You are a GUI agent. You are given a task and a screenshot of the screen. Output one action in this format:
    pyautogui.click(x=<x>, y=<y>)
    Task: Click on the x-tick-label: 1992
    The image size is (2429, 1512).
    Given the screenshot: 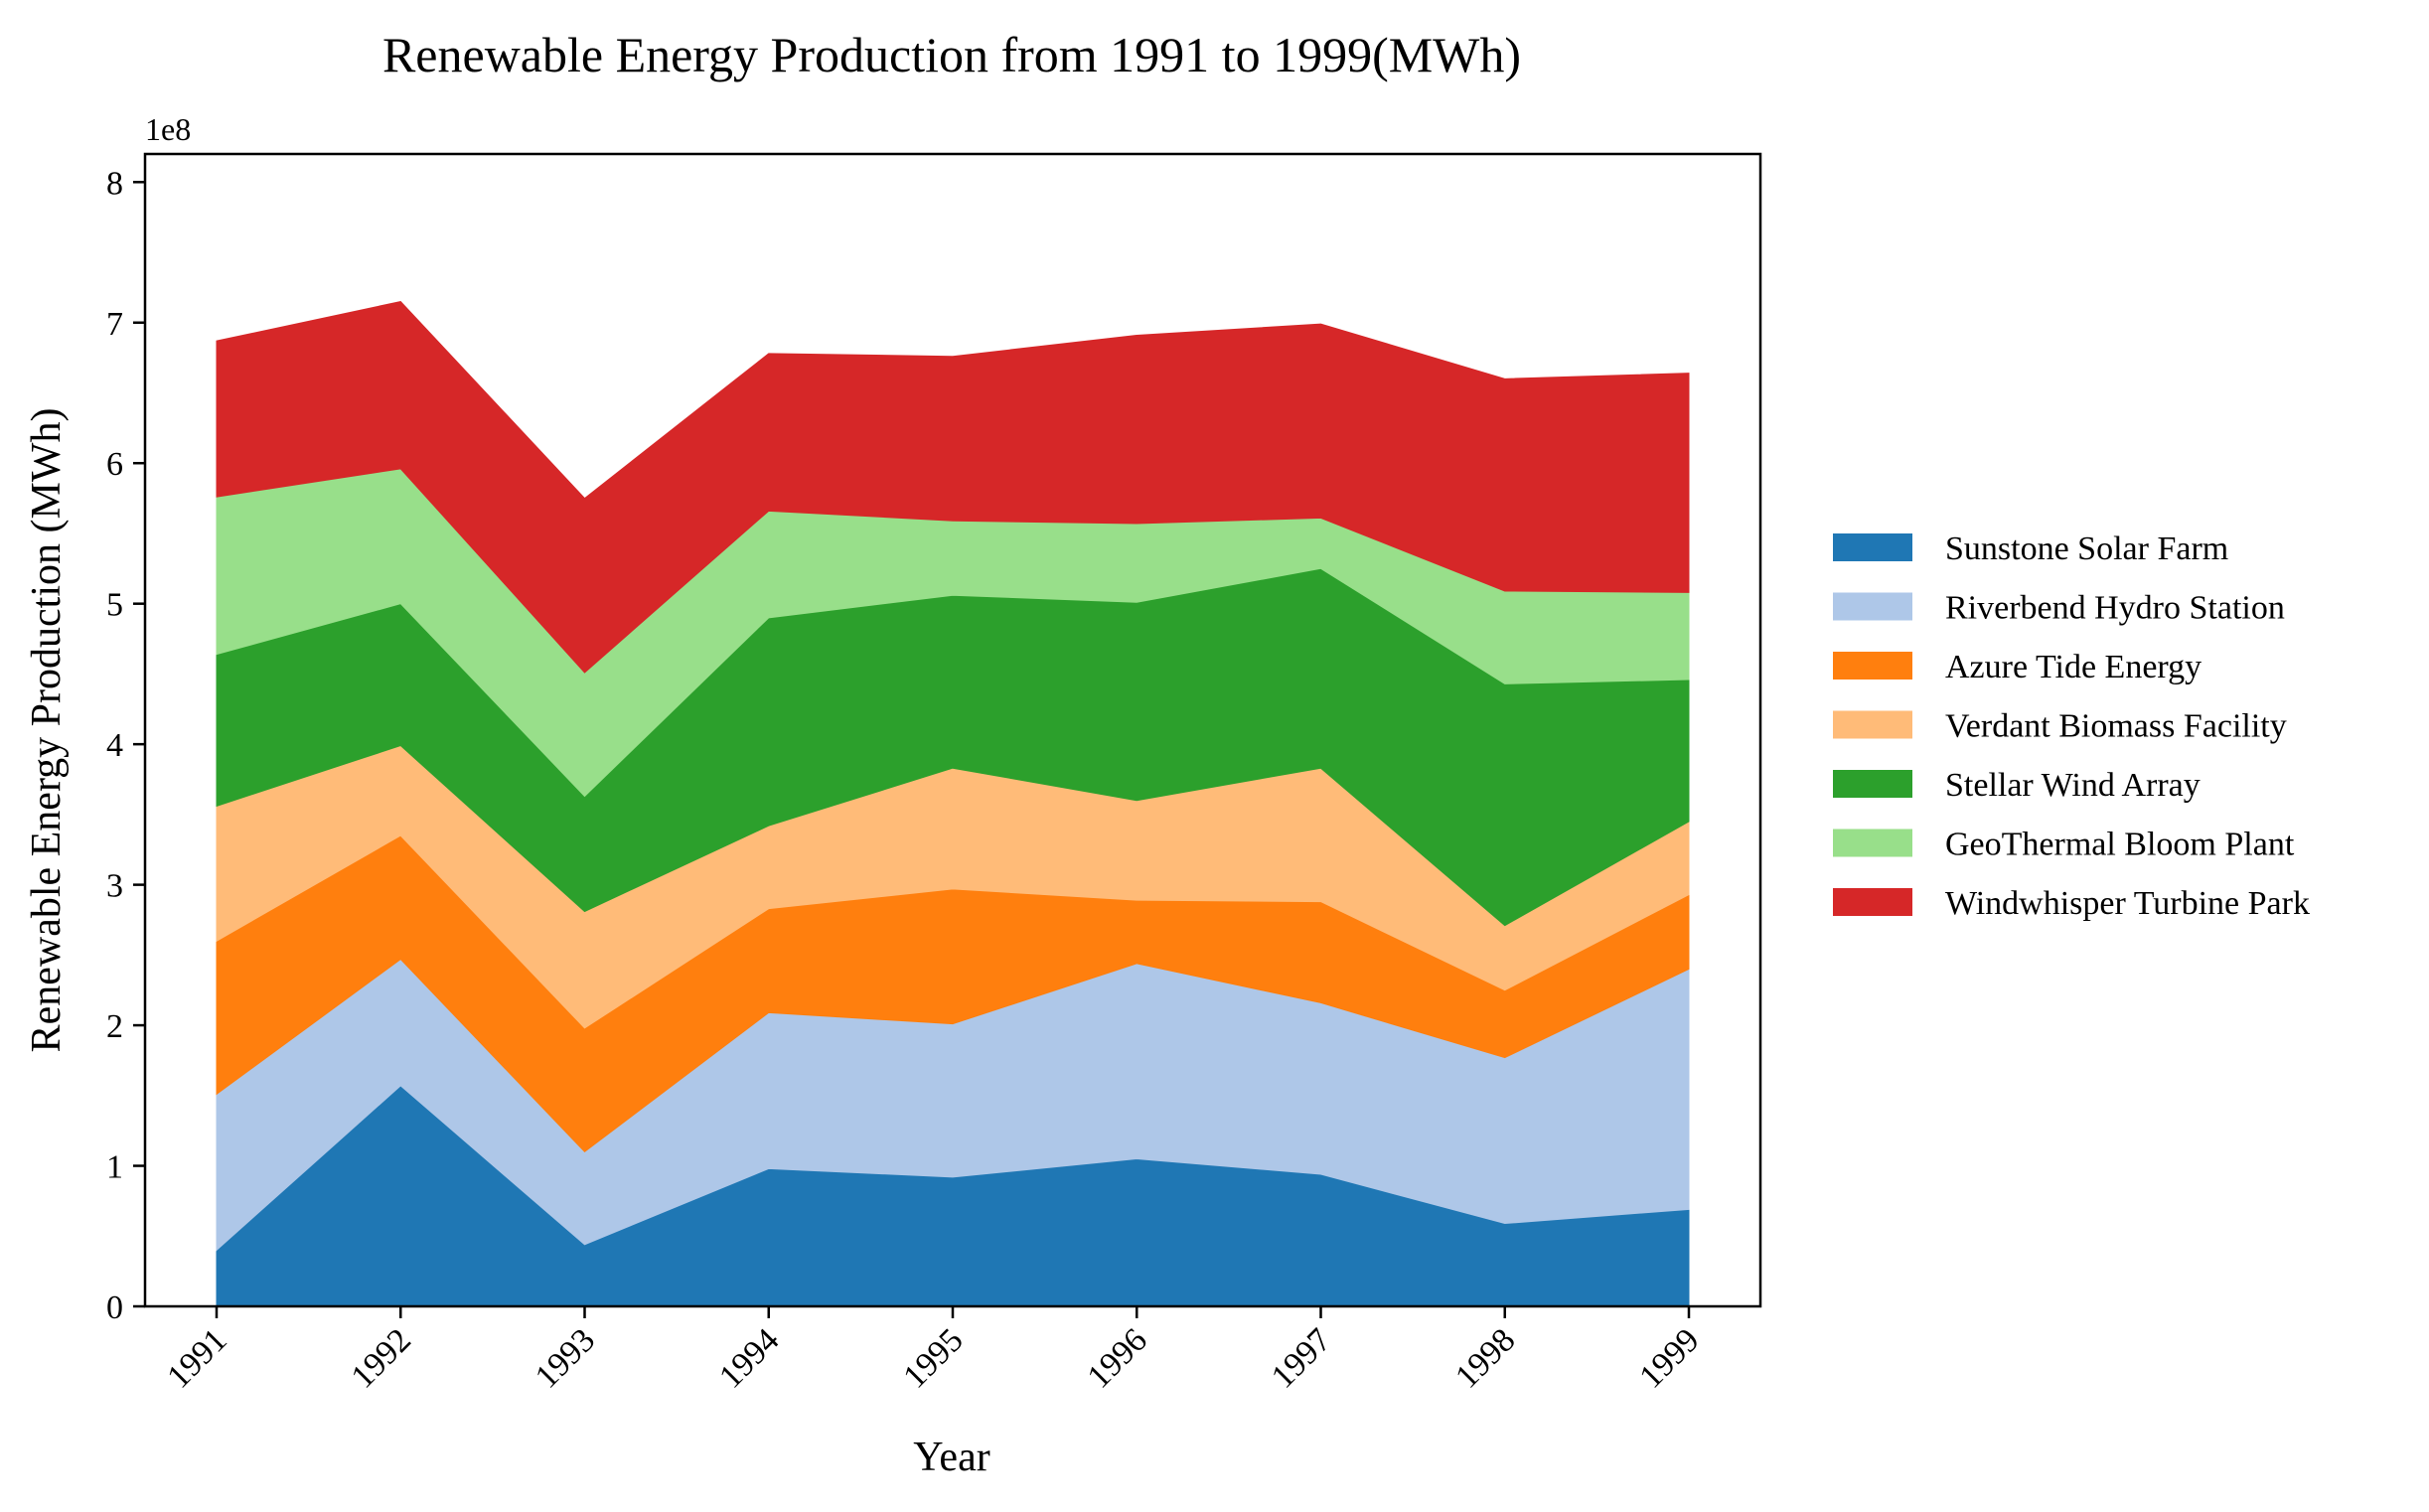 What is the action you would take?
    pyautogui.click(x=381, y=1358)
    